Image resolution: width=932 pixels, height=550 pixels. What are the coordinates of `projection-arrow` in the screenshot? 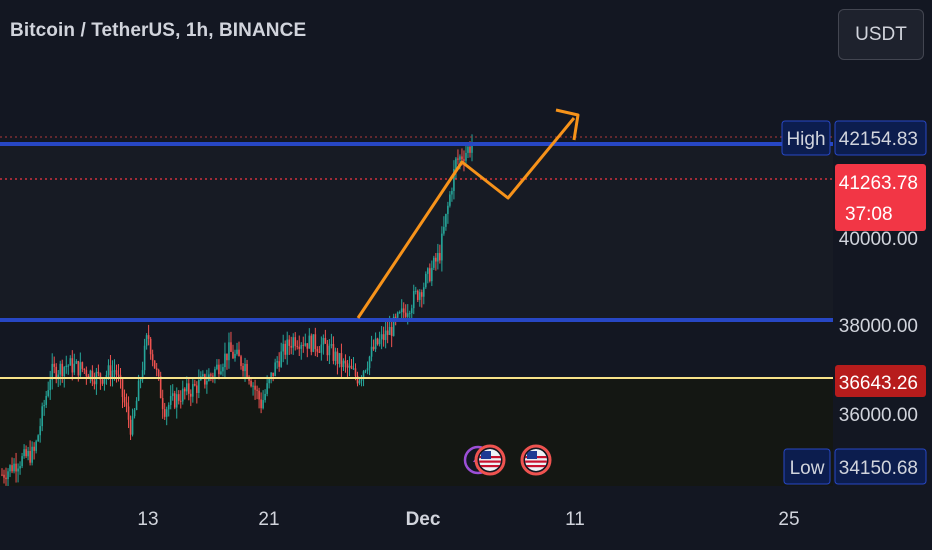 It's located at (466, 218).